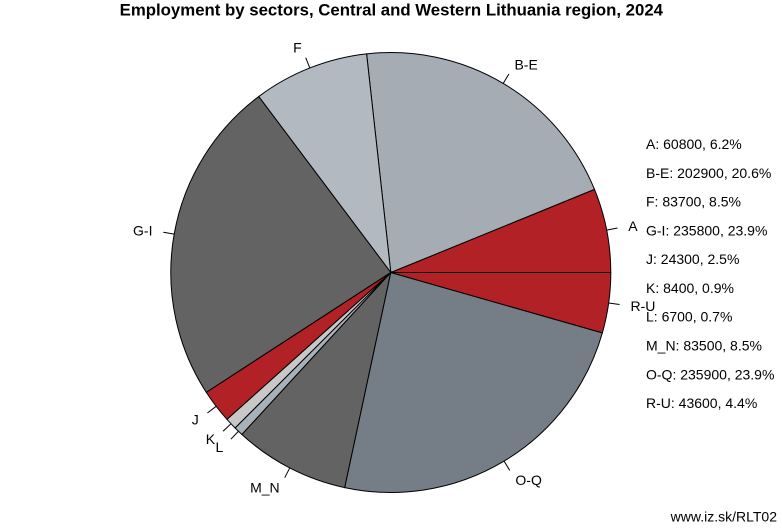 Image resolution: width=782 pixels, height=532 pixels. I want to click on svg-text: G-I, so click(142, 230).